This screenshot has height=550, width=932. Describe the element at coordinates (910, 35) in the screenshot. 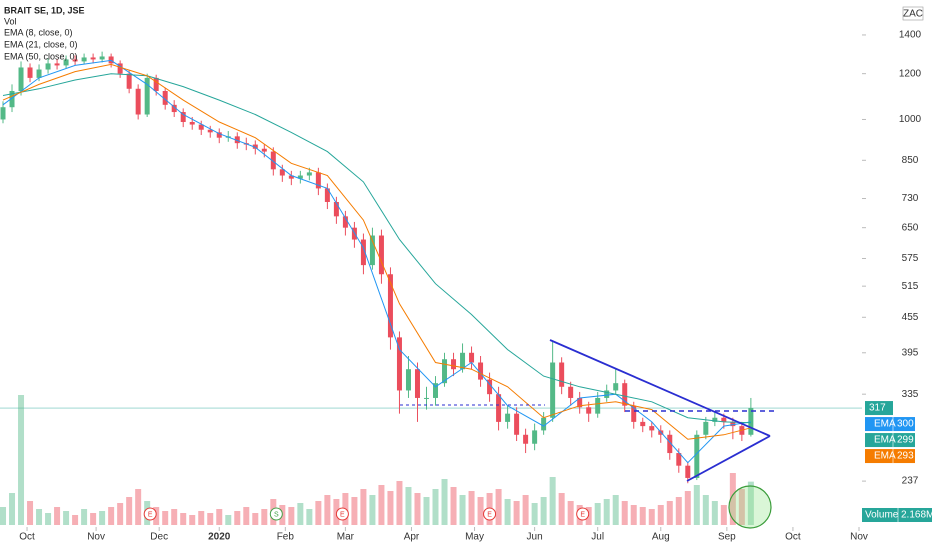

I see `y-tick-label: 1400` at that location.